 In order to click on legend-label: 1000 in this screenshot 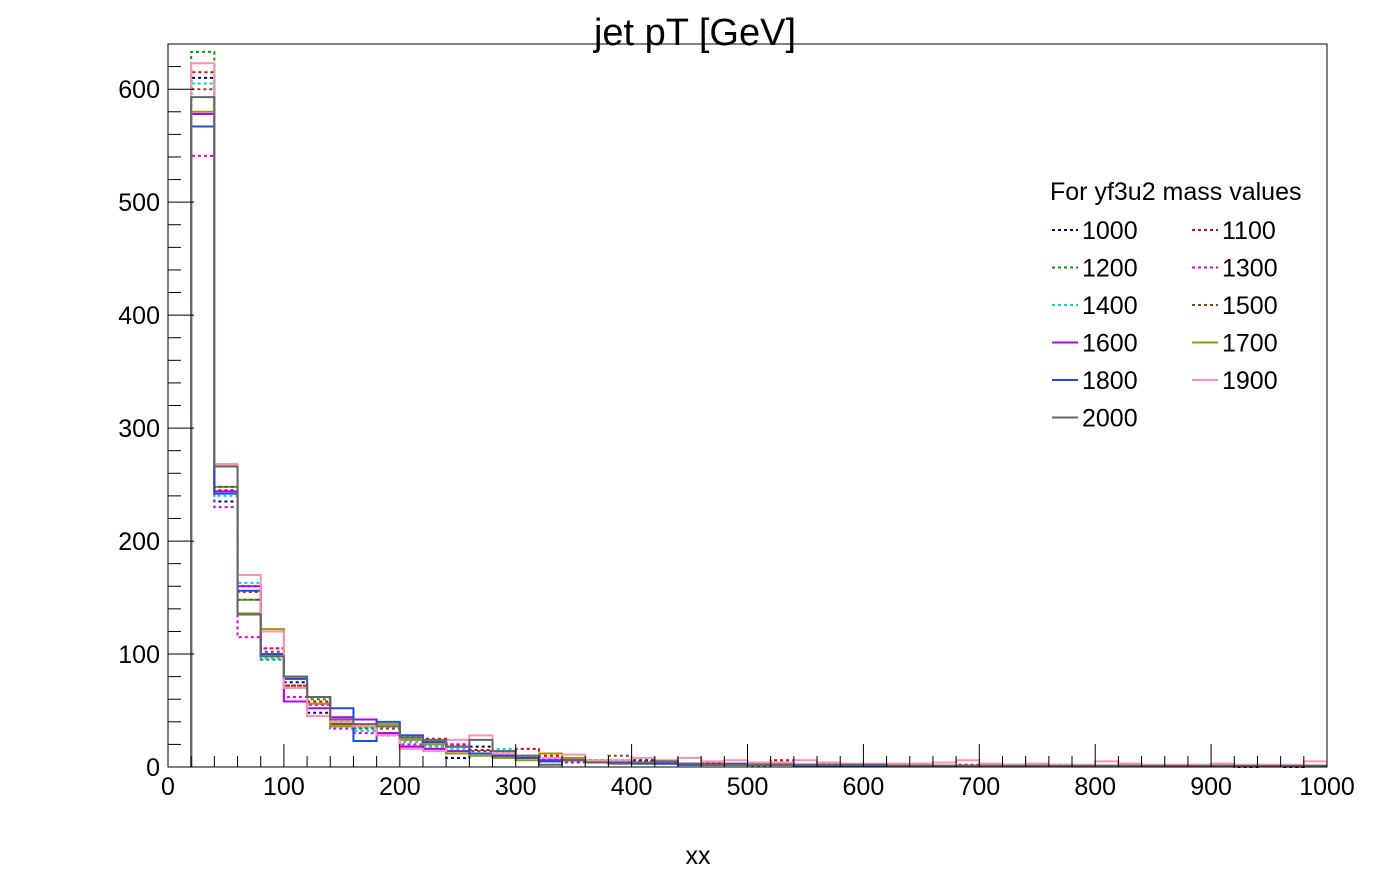, I will do `click(1110, 231)`.